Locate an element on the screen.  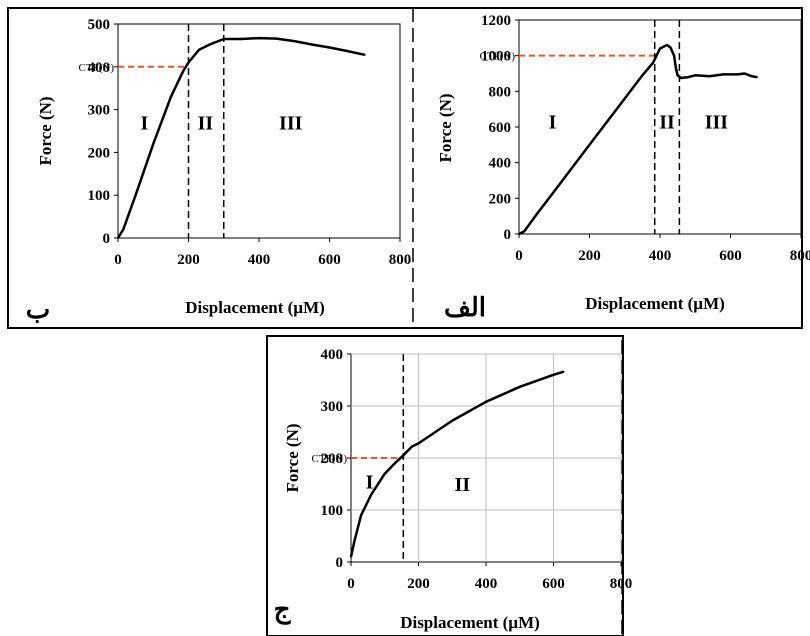
x-tick-label-b-2: 400 is located at coordinates (259, 260).